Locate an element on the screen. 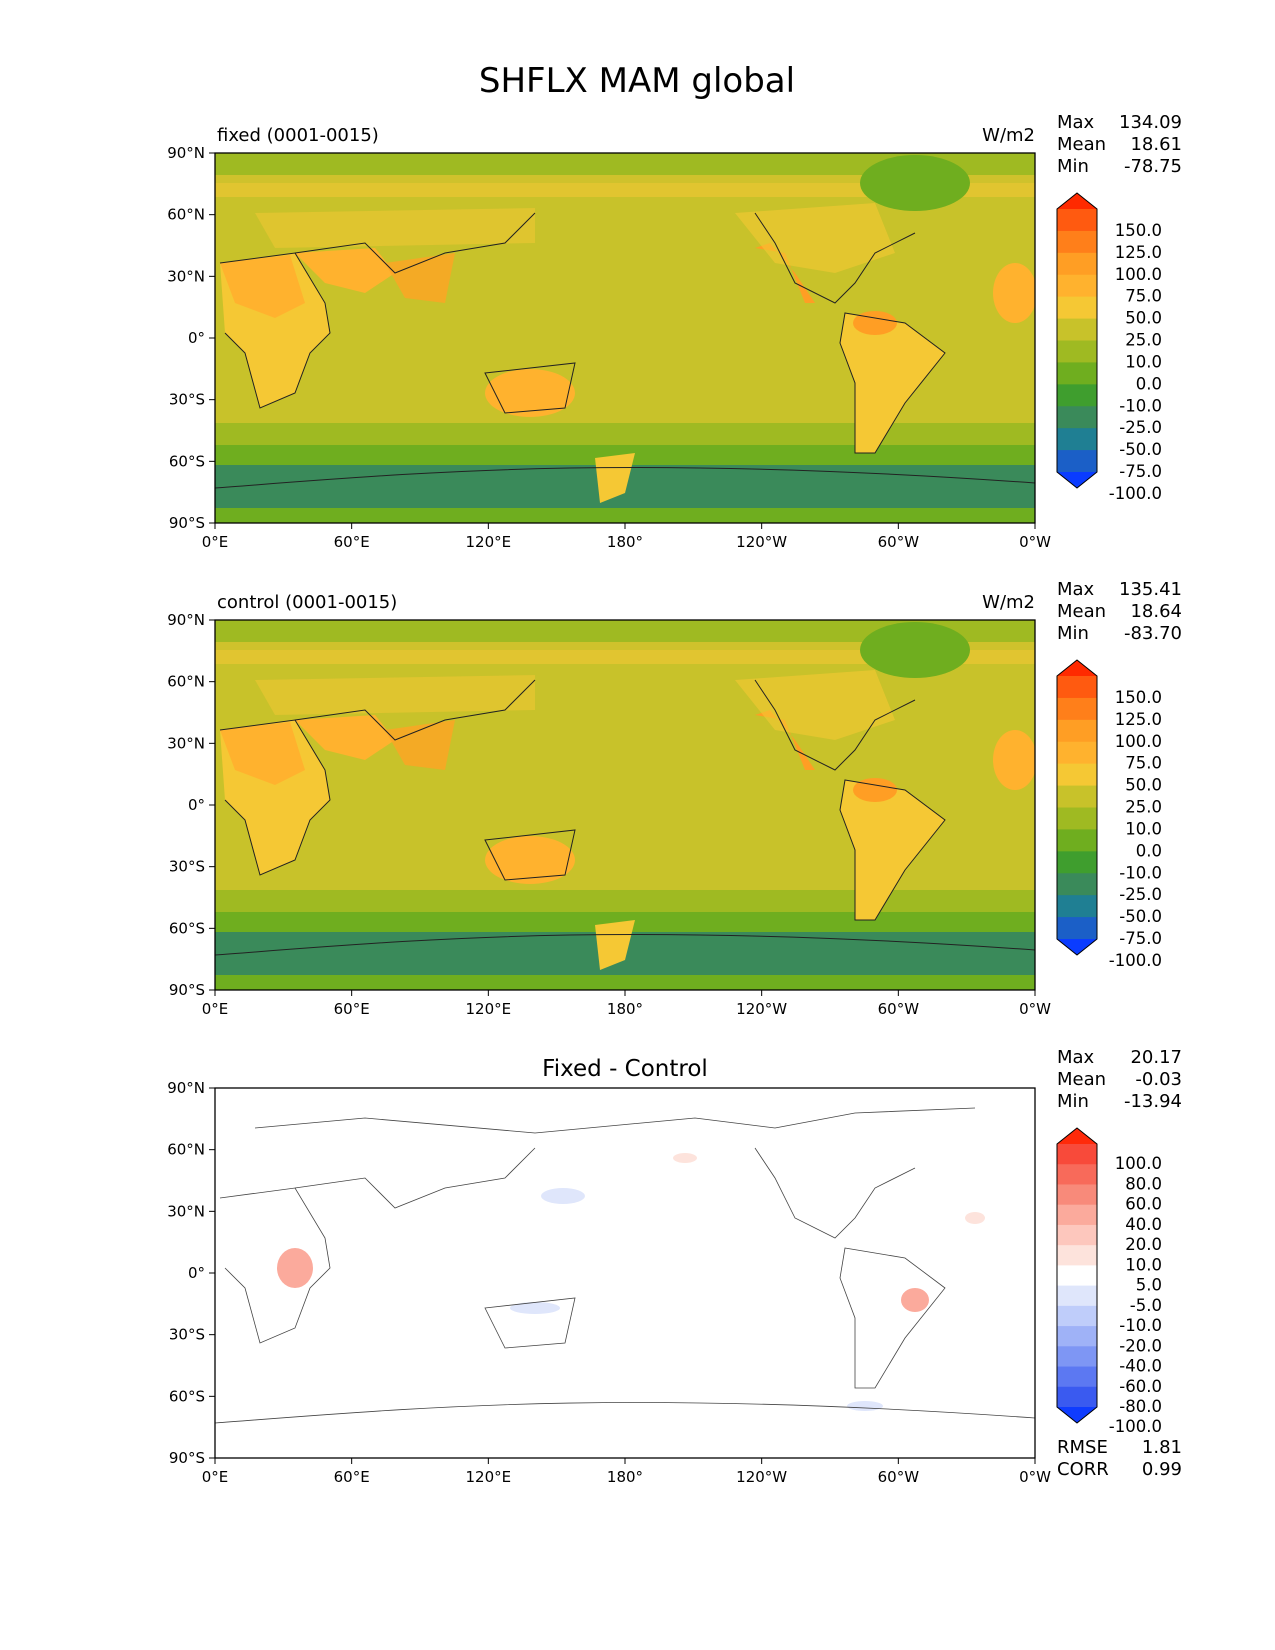  panel-units: W/m2 is located at coordinates (1008, 602).